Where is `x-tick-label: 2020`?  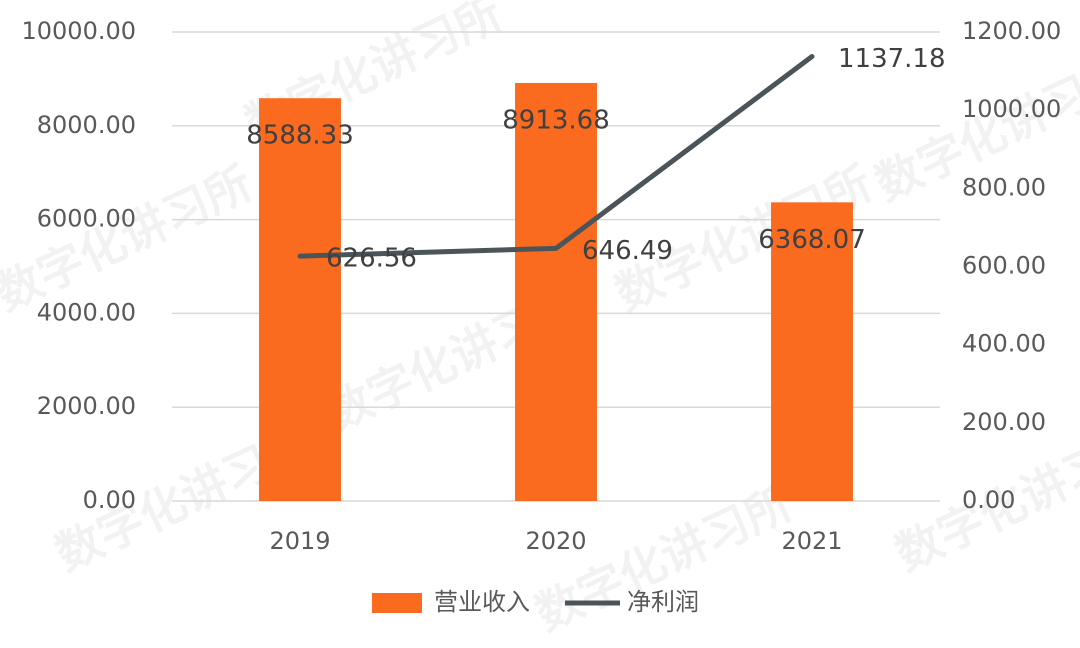
x-tick-label: 2020 is located at coordinates (555, 541).